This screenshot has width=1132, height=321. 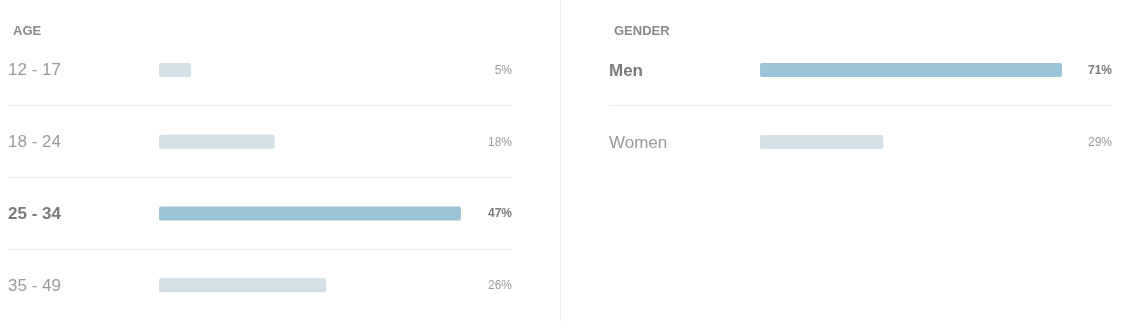 What do you see at coordinates (642, 30) in the screenshot?
I see `text: GENDER` at bounding box center [642, 30].